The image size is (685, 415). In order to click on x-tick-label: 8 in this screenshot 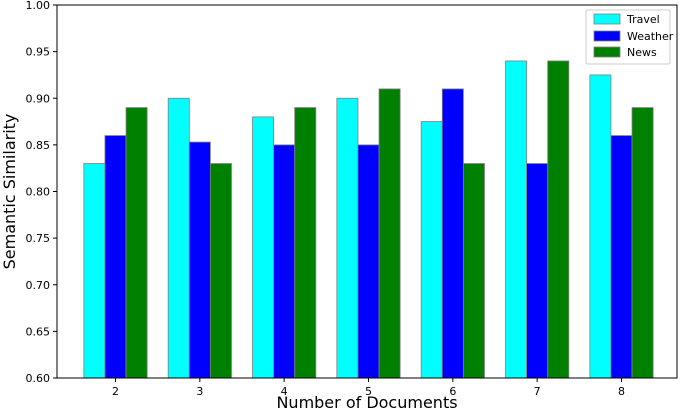, I will do `click(621, 391)`.